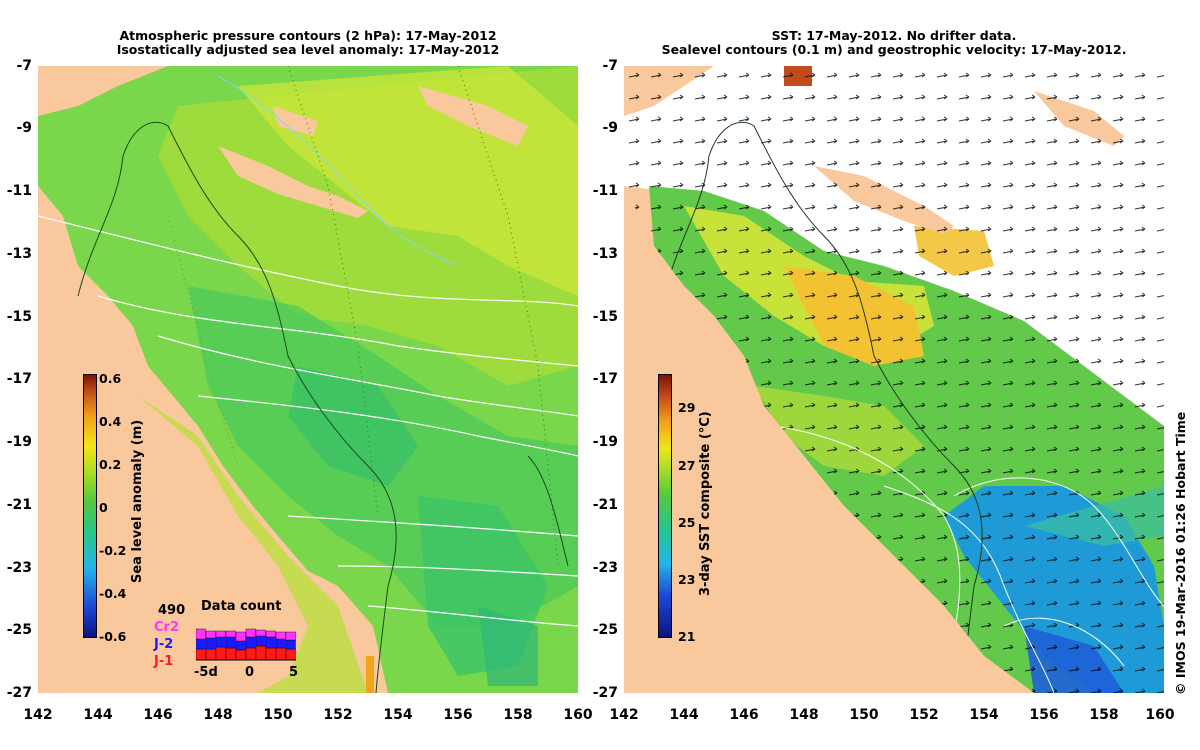 The height and width of the screenshot is (750, 1200). I want to click on right-y-tick: -23, so click(605, 568).